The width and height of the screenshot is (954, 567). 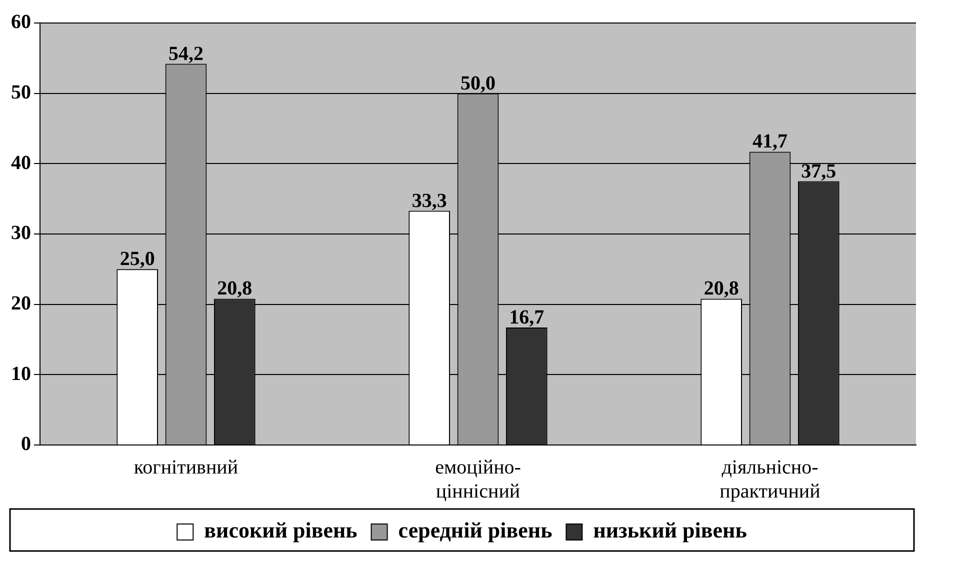 I want to click on legend-label: низький рівень, so click(x=670, y=530).